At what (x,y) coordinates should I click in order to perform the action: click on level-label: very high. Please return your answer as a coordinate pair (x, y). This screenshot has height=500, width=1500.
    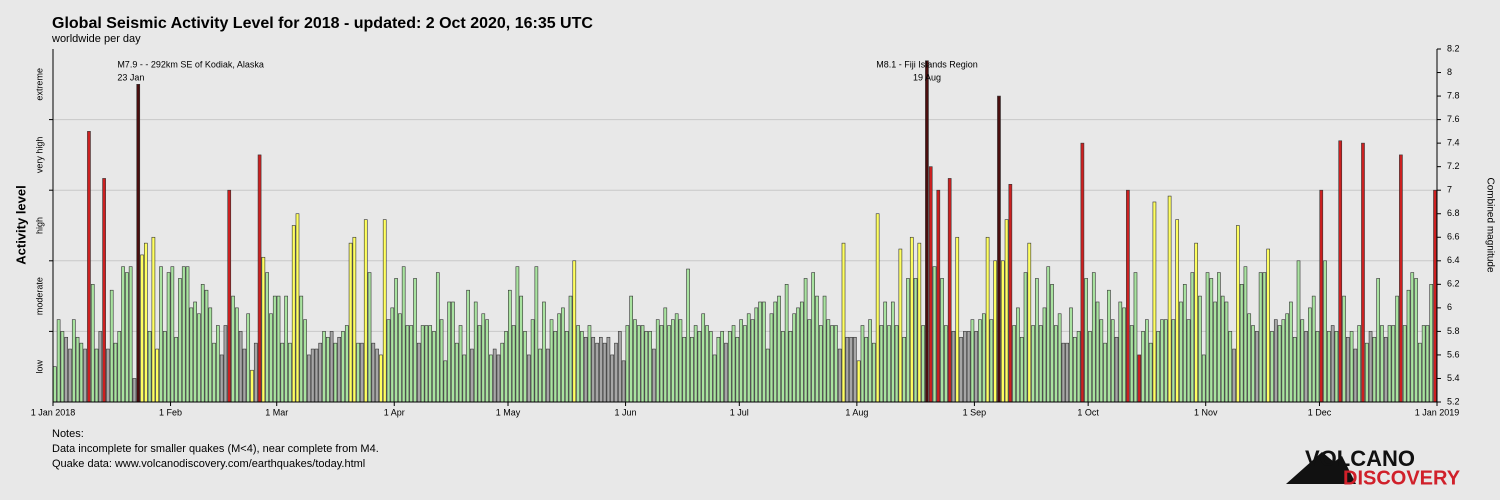
    Looking at the image, I should click on (39, 155).